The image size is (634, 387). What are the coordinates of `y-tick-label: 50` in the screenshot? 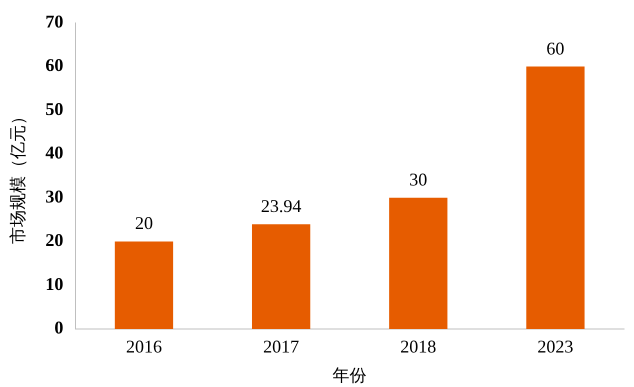 It's located at (54, 108).